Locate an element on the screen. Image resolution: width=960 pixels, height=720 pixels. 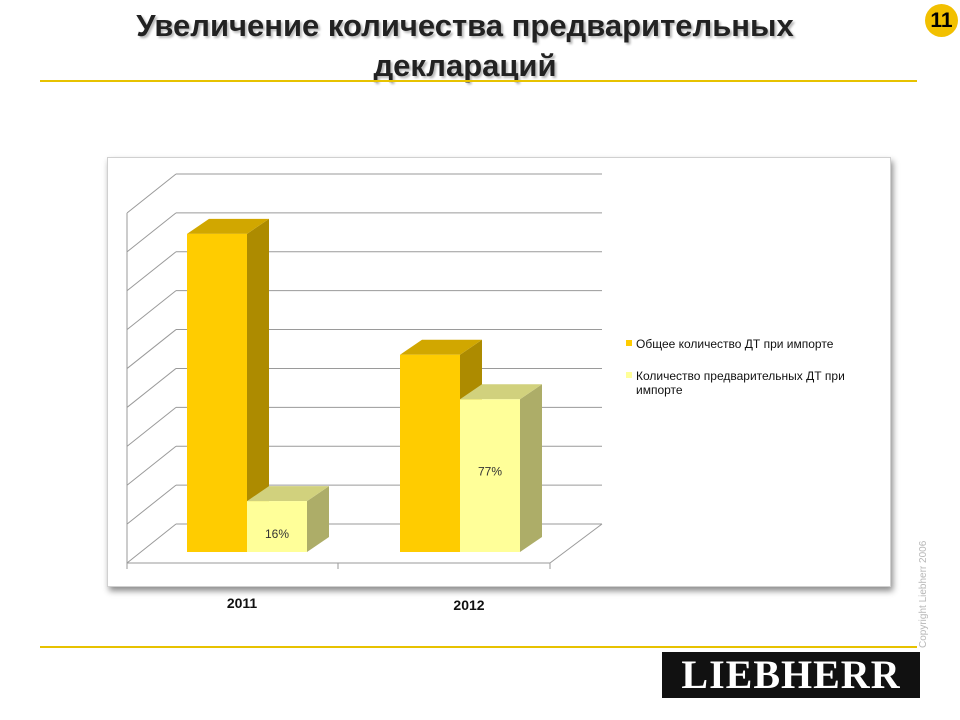
data-label: 16% is located at coordinates (277, 534).